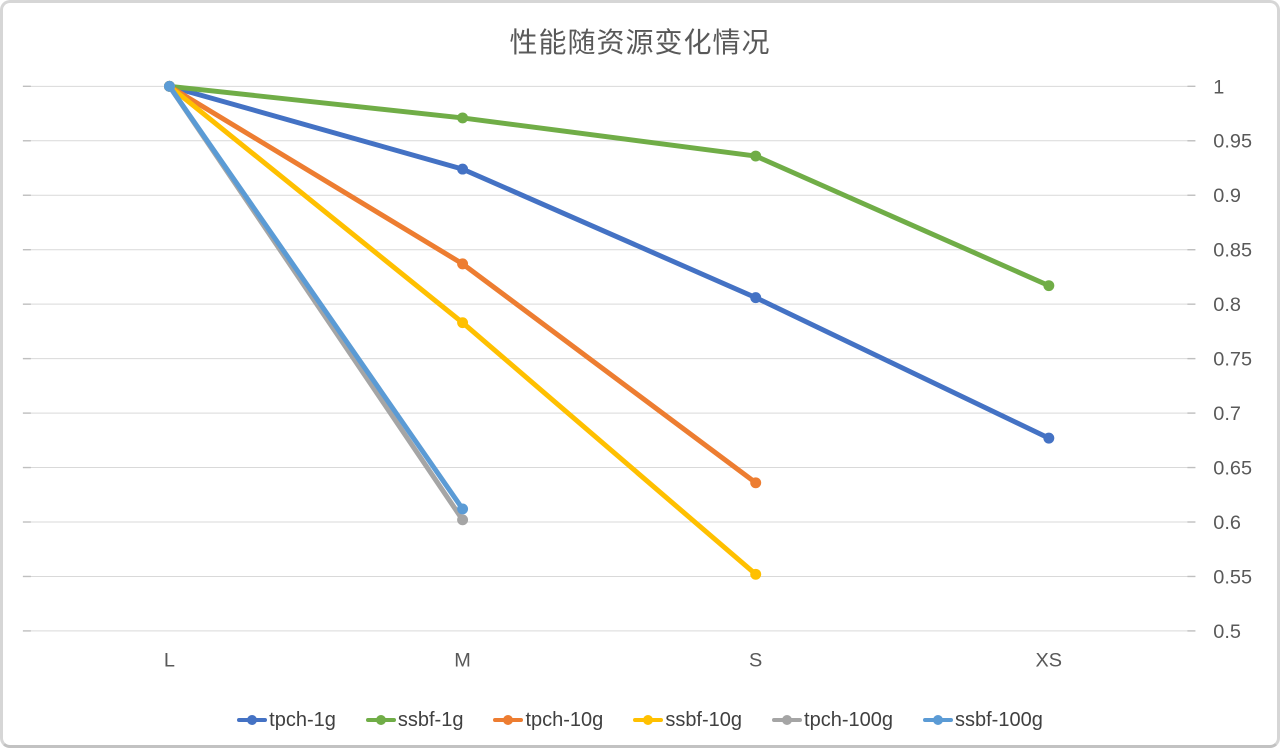 Image resolution: width=1280 pixels, height=748 pixels. What do you see at coordinates (999, 719) in the screenshot?
I see `legend-label-ssbf-100g: ssbf-100g` at bounding box center [999, 719].